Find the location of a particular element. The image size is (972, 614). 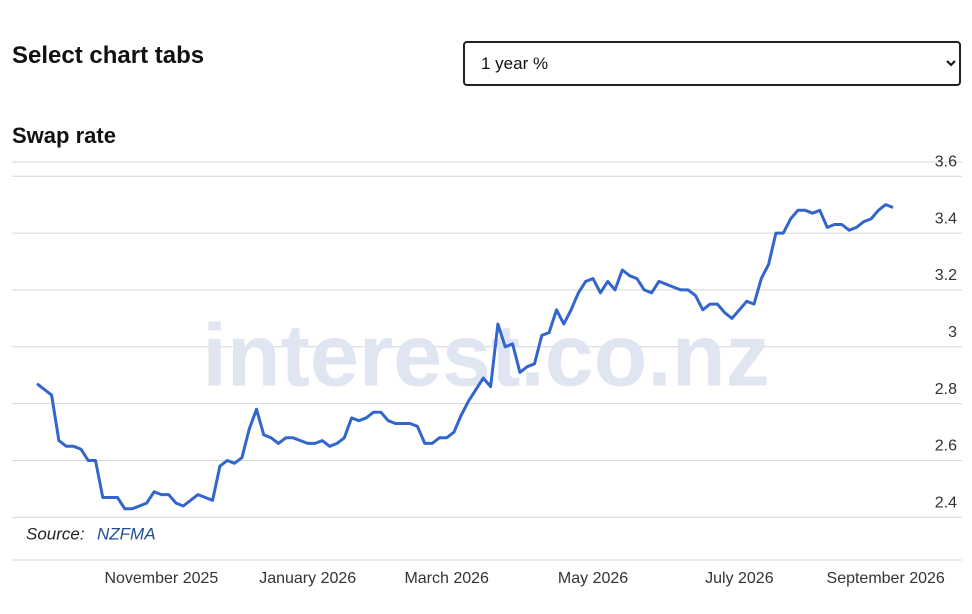

source-label: Source: is located at coordinates (55, 533).